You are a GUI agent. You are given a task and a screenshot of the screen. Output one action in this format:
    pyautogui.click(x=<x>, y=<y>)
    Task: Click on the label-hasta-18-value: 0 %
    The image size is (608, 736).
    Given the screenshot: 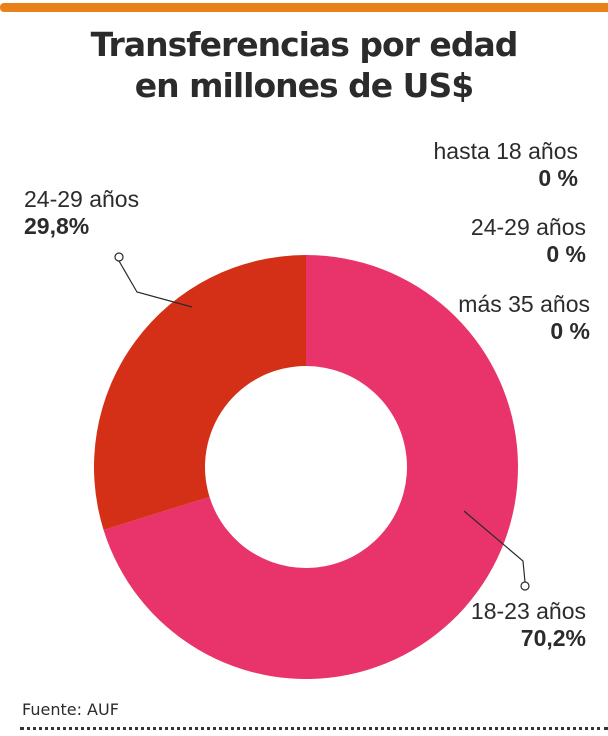 What is the action you would take?
    pyautogui.click(x=558, y=178)
    